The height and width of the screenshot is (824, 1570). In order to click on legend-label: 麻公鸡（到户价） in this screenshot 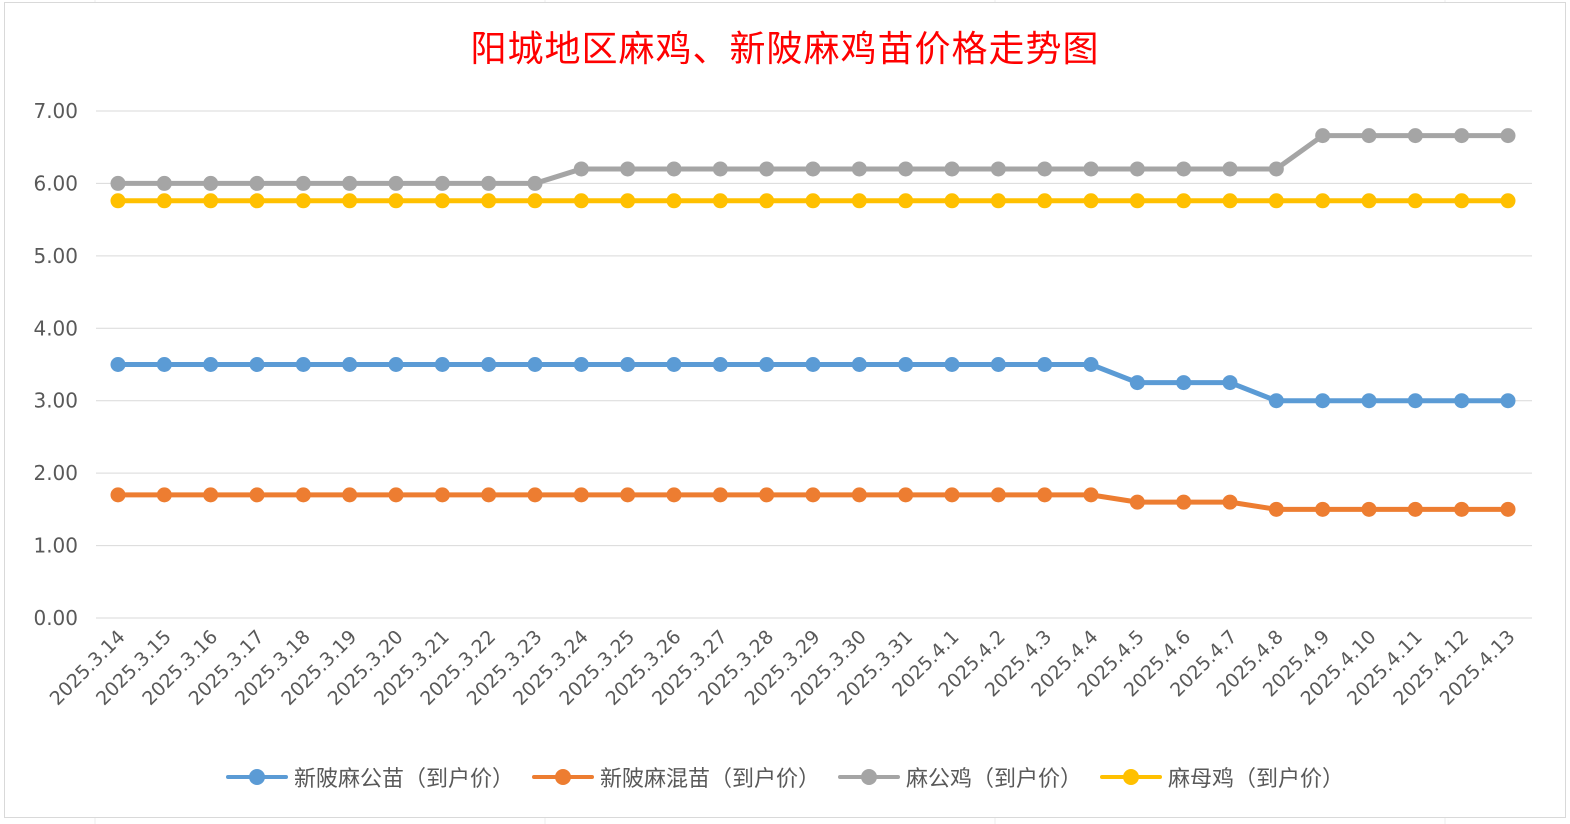, I will do `click(994, 779)`.